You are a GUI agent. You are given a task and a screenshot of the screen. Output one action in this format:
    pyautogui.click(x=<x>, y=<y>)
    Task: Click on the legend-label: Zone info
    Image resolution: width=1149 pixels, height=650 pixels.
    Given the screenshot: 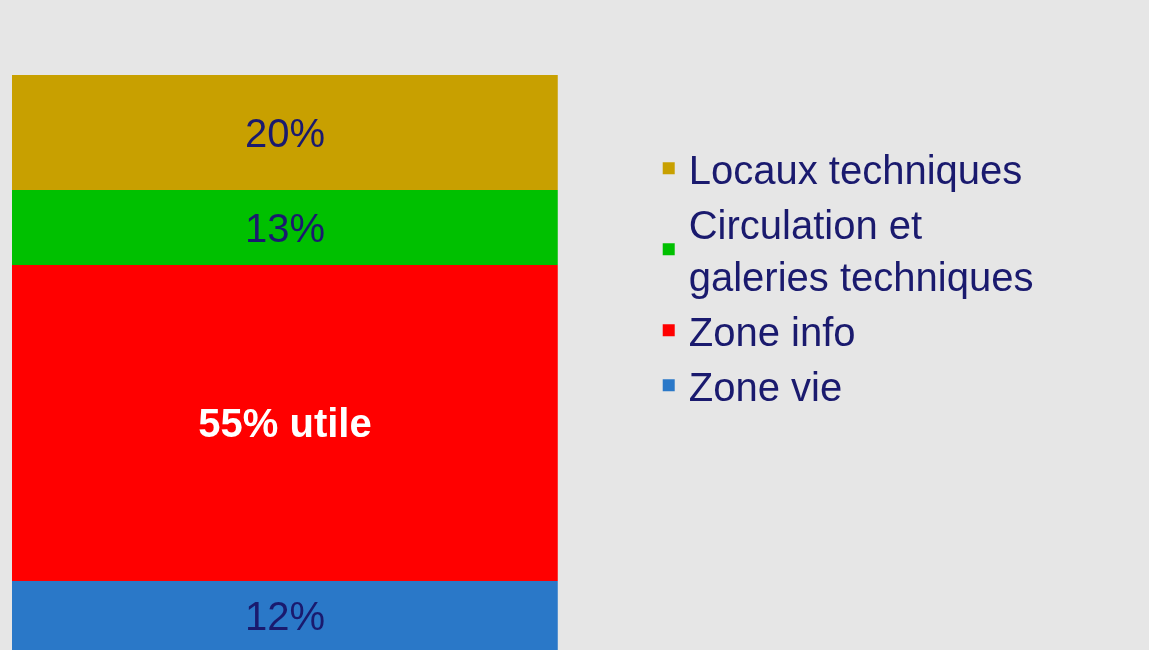 What is the action you would take?
    pyautogui.click(x=772, y=331)
    